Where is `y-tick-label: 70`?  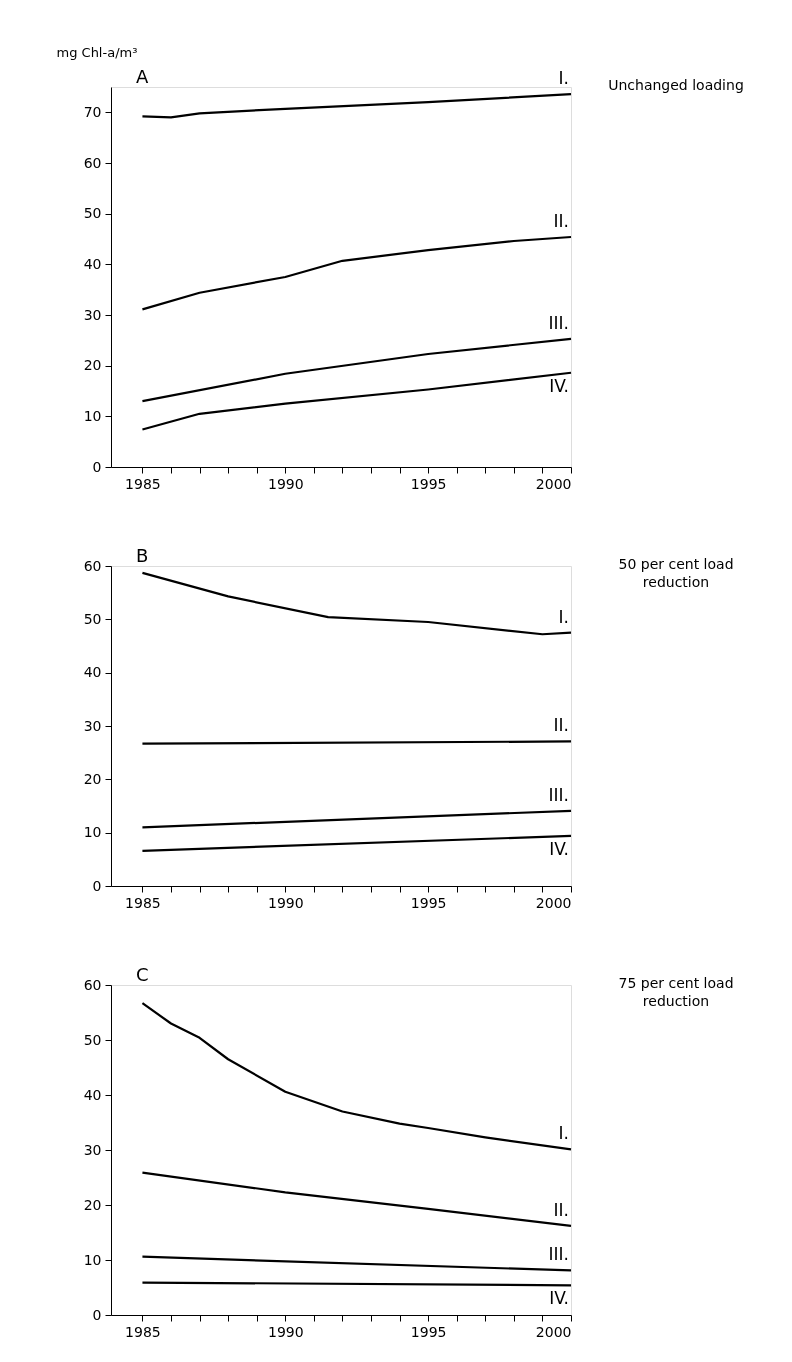 y-tick-label: 70 is located at coordinates (92, 111).